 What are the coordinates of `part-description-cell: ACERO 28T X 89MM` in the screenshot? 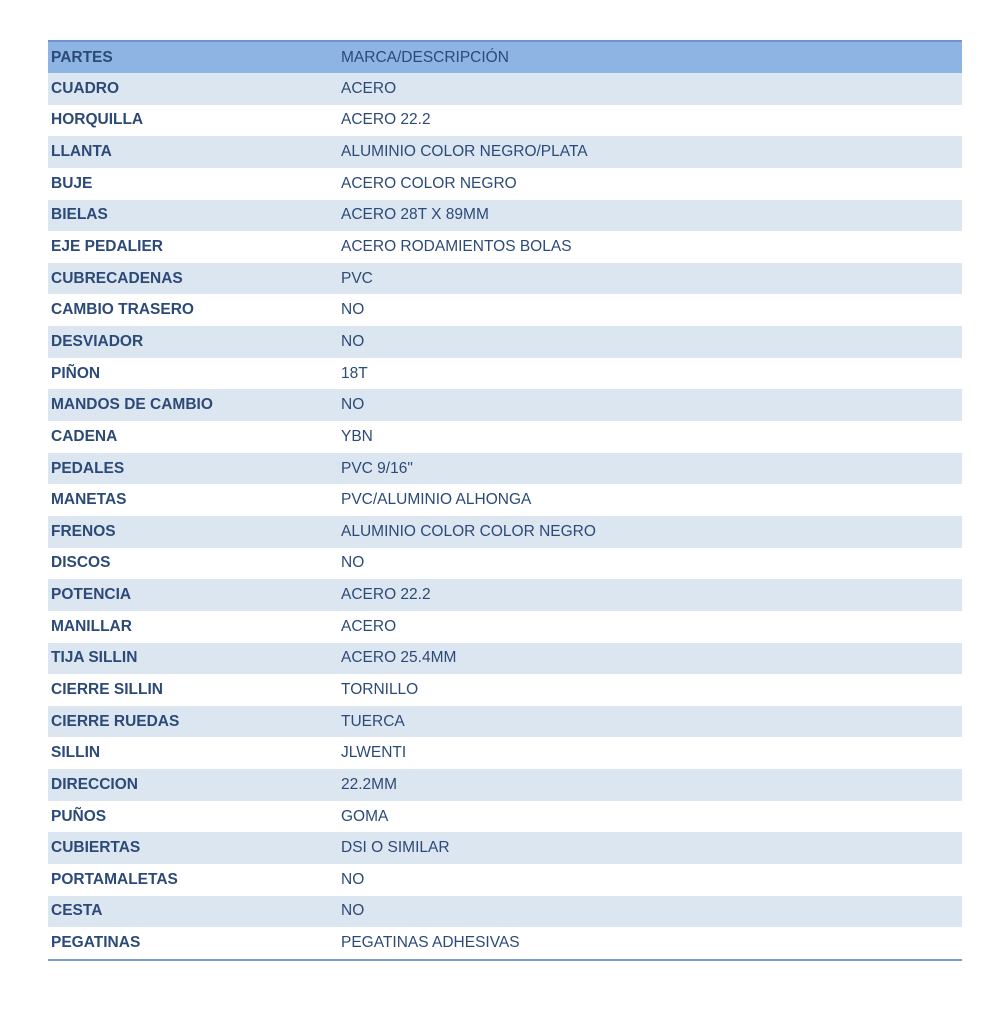 It's located at (415, 215).